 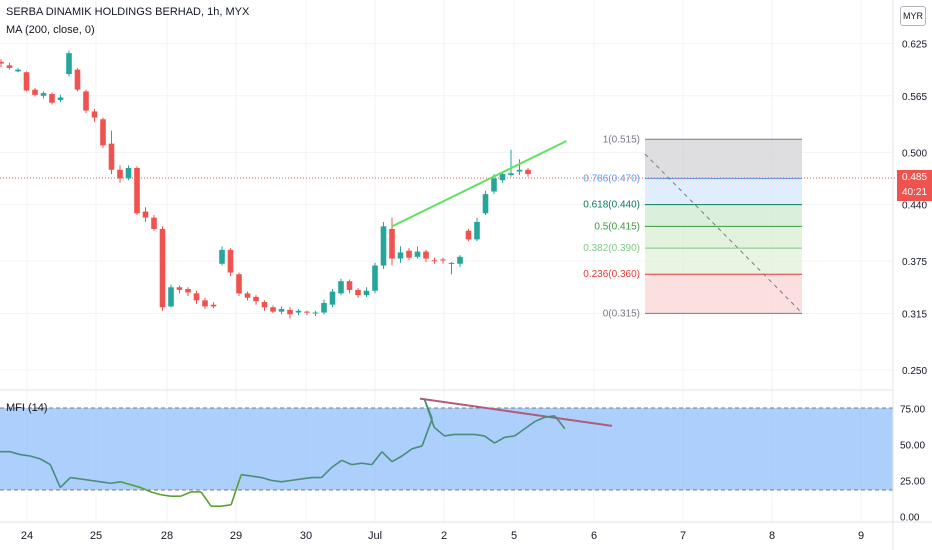 What do you see at coordinates (914, 314) in the screenshot?
I see `price-tick-label: 0.315` at bounding box center [914, 314].